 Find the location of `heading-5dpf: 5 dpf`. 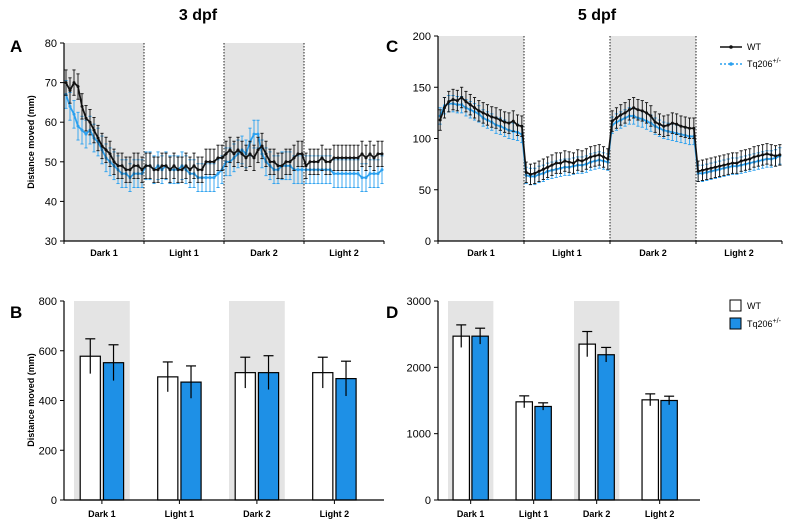

heading-5dpf: 5 dpf is located at coordinates (597, 15).